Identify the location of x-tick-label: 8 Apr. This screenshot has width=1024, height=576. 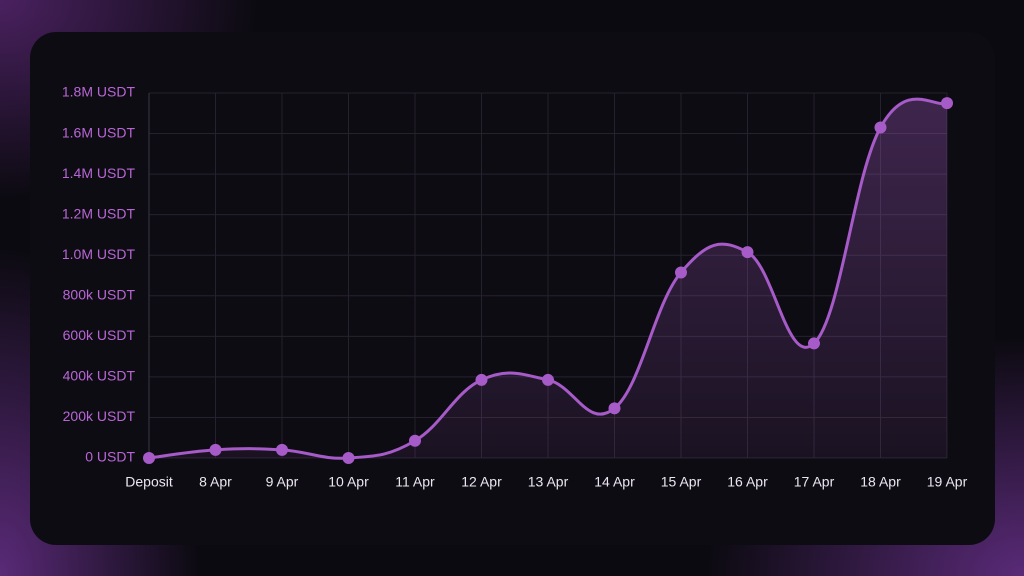
(215, 482).